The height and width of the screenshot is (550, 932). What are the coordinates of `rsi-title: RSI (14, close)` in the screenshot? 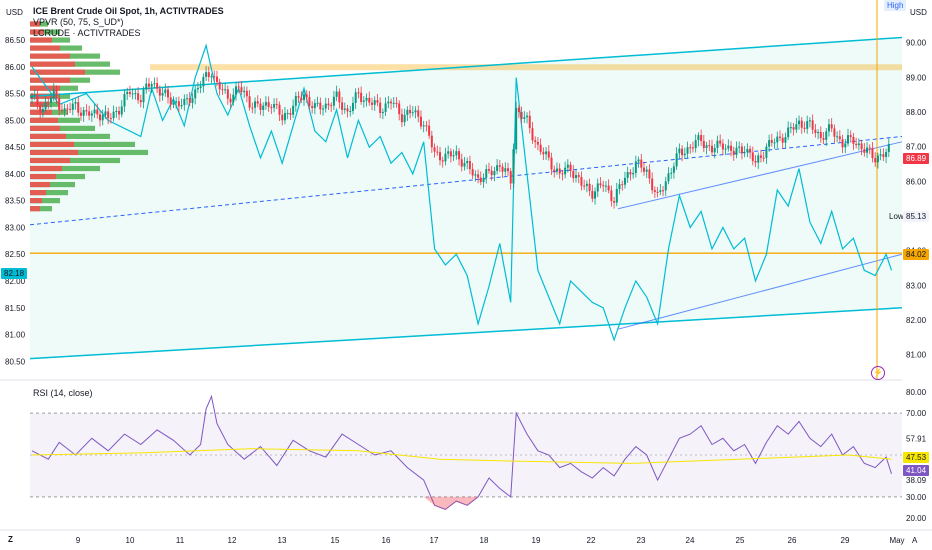 It's located at (63, 393).